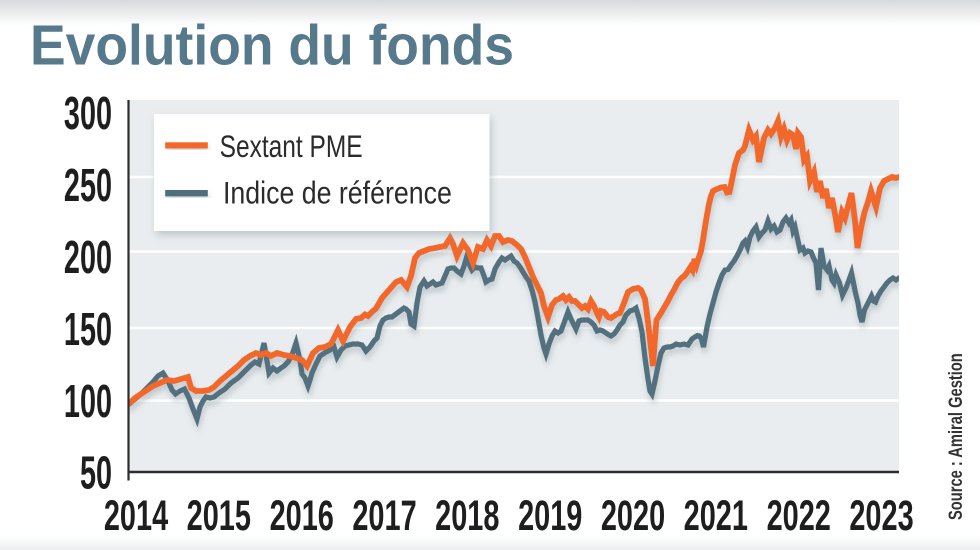 The width and height of the screenshot is (980, 550). What do you see at coordinates (384, 515) in the screenshot?
I see `svg-text: 2017` at bounding box center [384, 515].